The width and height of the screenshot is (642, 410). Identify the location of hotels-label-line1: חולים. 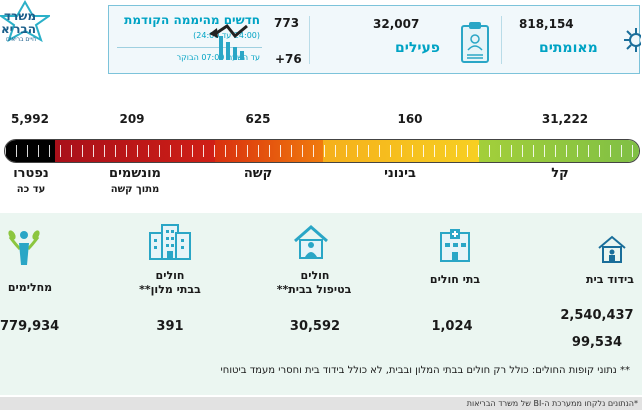
(170, 275).